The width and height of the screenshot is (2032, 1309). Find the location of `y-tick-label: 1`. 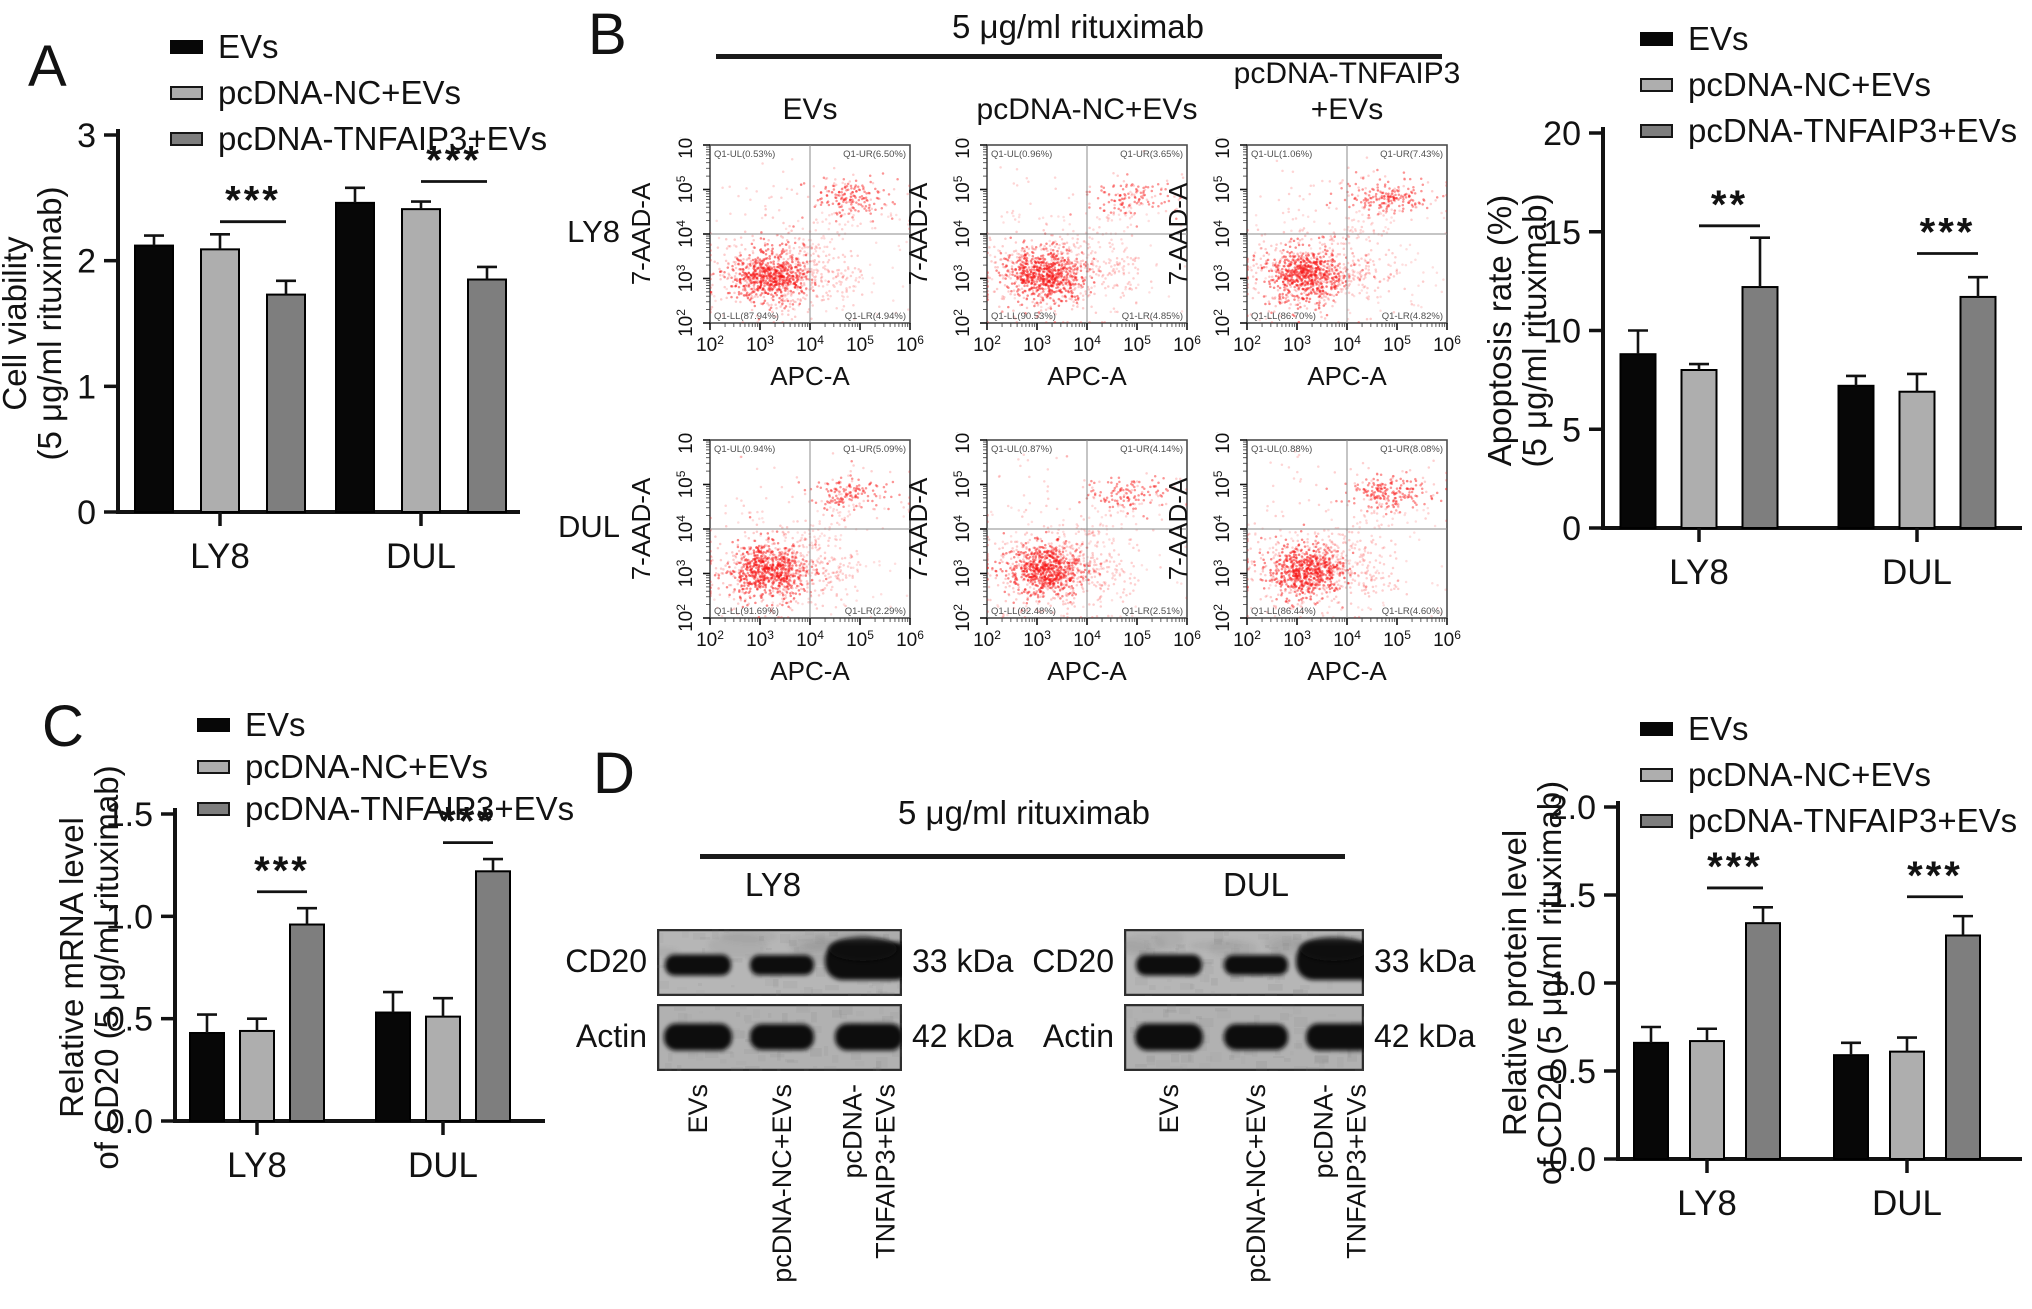

y-tick-label: 1 is located at coordinates (86, 387).